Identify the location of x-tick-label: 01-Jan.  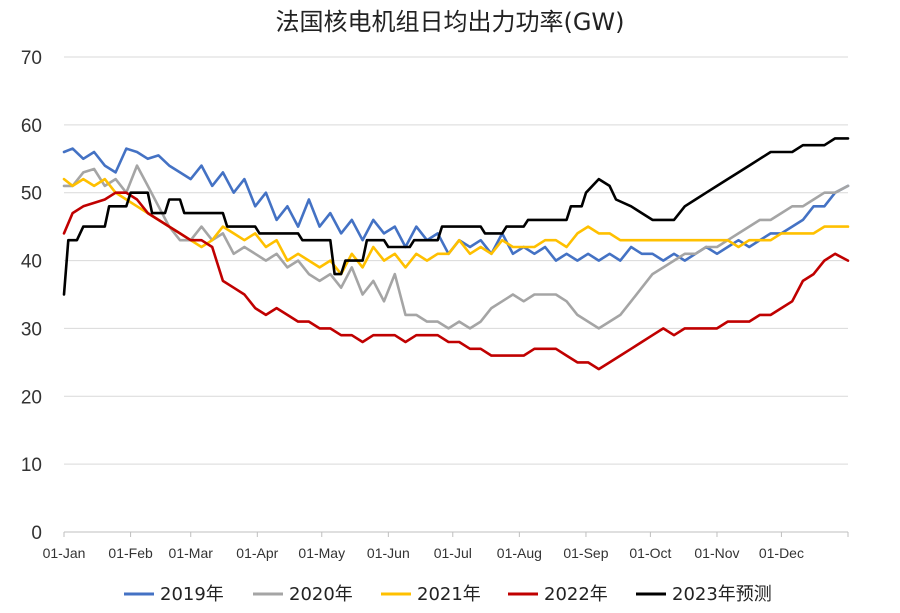
(64, 553).